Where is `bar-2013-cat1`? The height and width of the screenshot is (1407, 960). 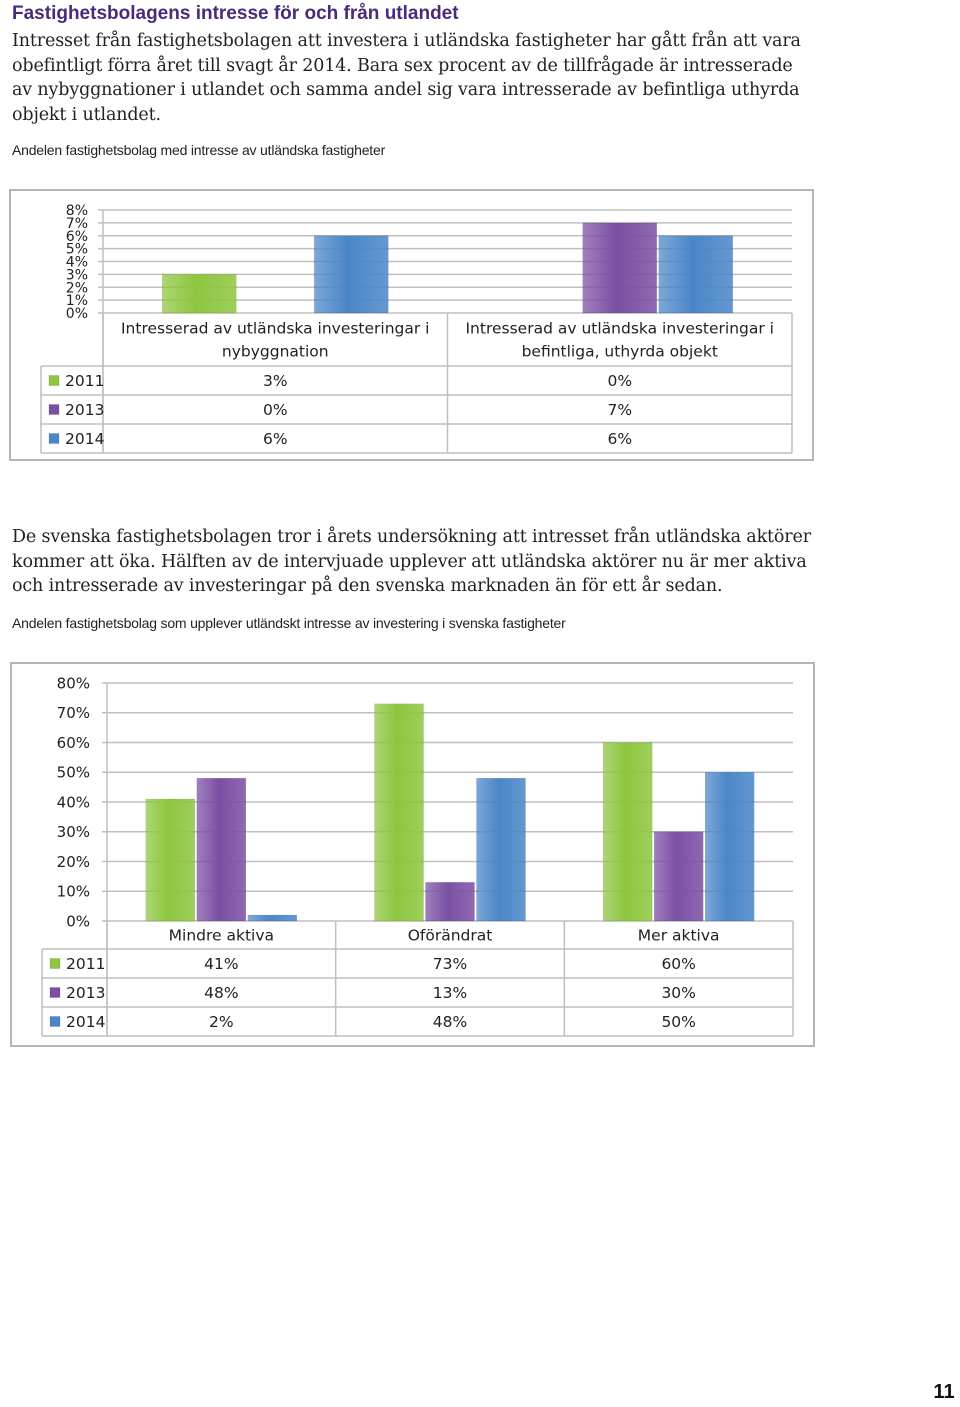 bar-2013-cat1 is located at coordinates (221, 849).